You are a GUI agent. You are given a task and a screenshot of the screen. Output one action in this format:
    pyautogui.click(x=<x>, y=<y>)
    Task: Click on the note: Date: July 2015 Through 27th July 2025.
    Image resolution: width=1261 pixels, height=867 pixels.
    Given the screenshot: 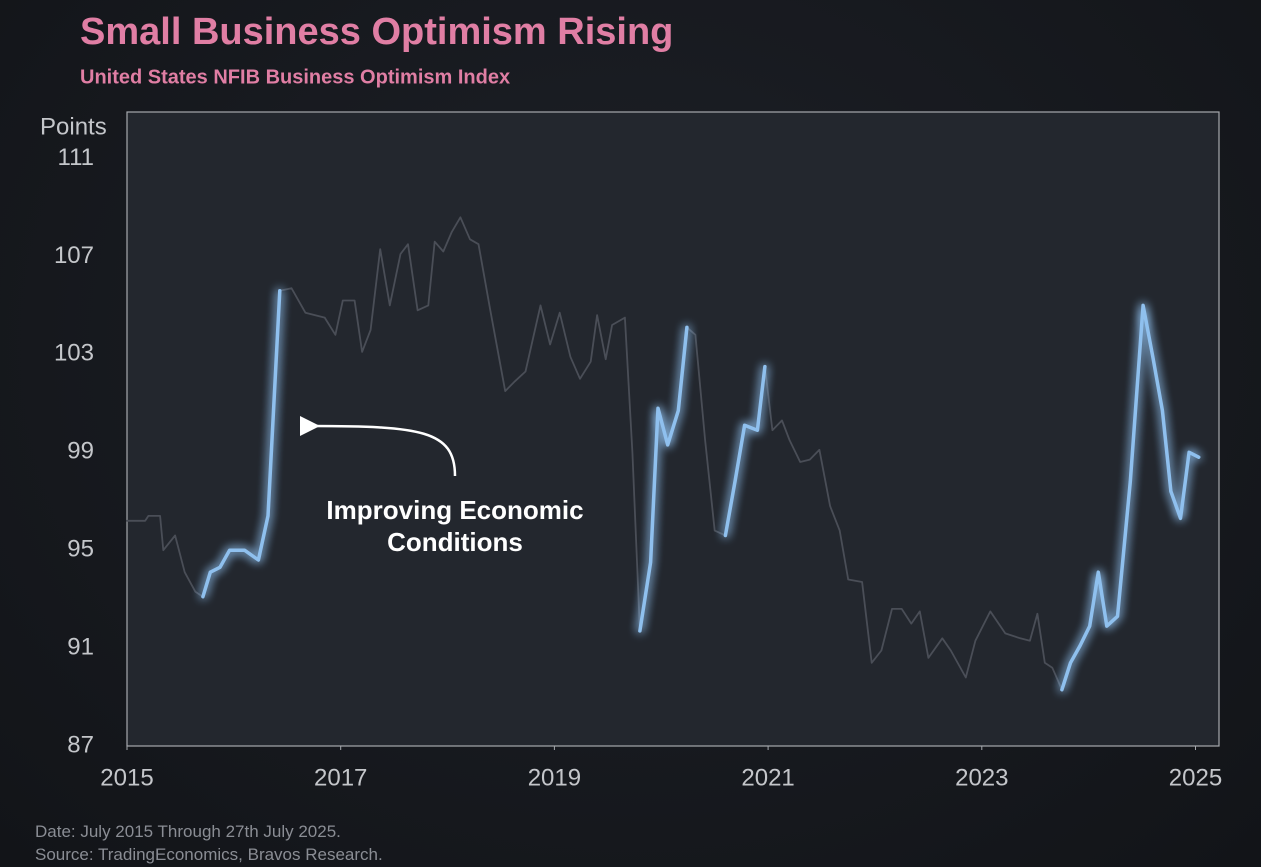 What is the action you would take?
    pyautogui.click(x=188, y=831)
    